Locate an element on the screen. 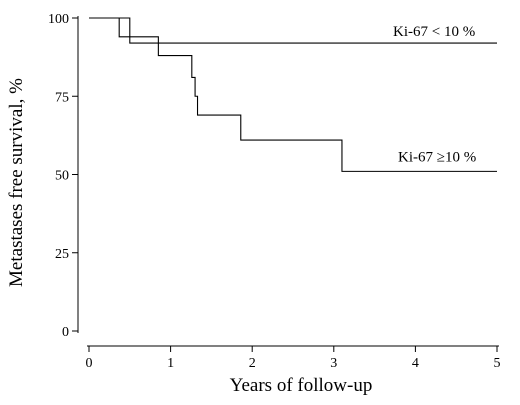  x-tick-label: 4 is located at coordinates (415, 363).